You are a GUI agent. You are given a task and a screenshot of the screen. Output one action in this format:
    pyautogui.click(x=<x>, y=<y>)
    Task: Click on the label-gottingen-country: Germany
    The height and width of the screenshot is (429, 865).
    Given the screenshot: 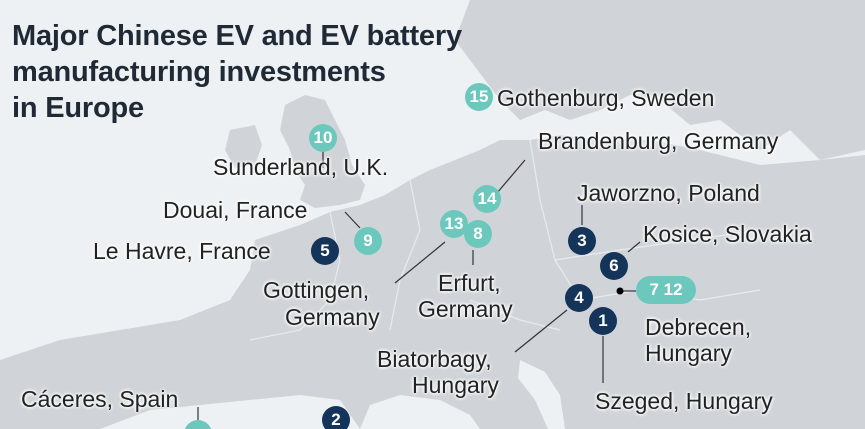 What is the action you would take?
    pyautogui.click(x=332, y=317)
    